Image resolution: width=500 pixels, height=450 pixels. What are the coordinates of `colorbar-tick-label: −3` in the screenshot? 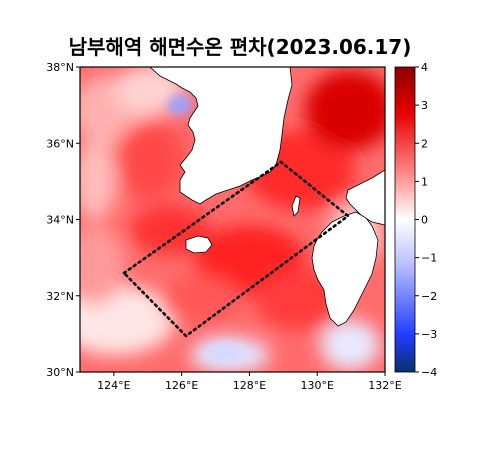 It's located at (429, 334).